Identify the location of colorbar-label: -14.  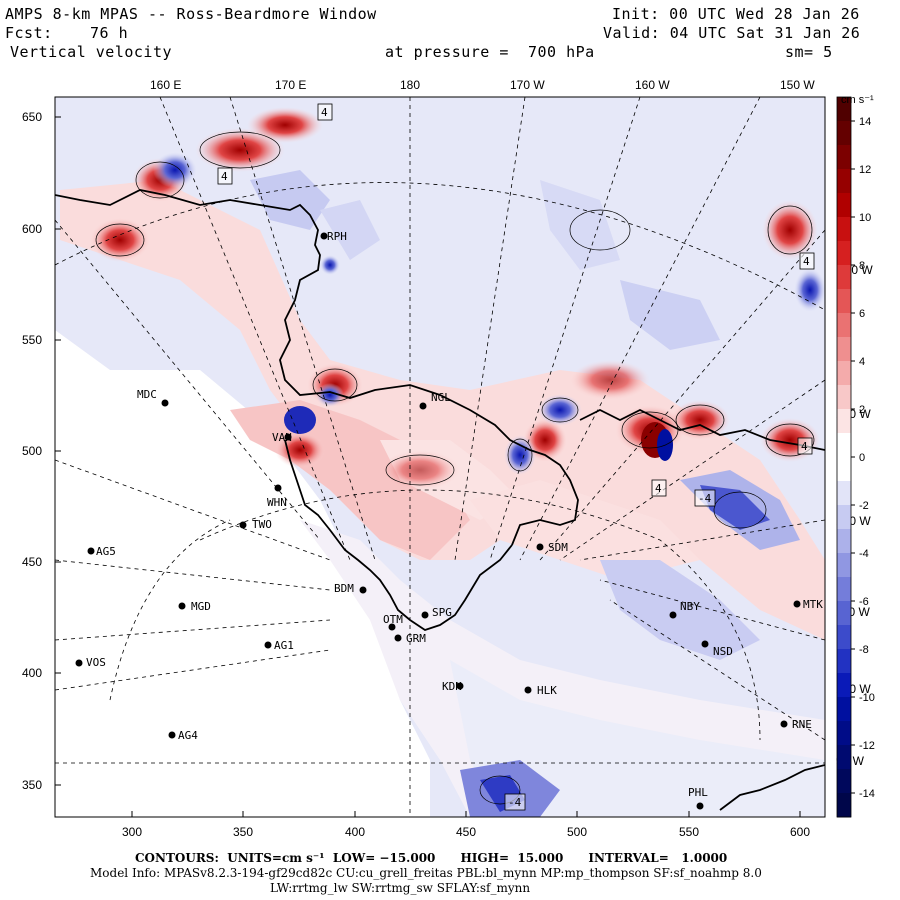
(867, 794).